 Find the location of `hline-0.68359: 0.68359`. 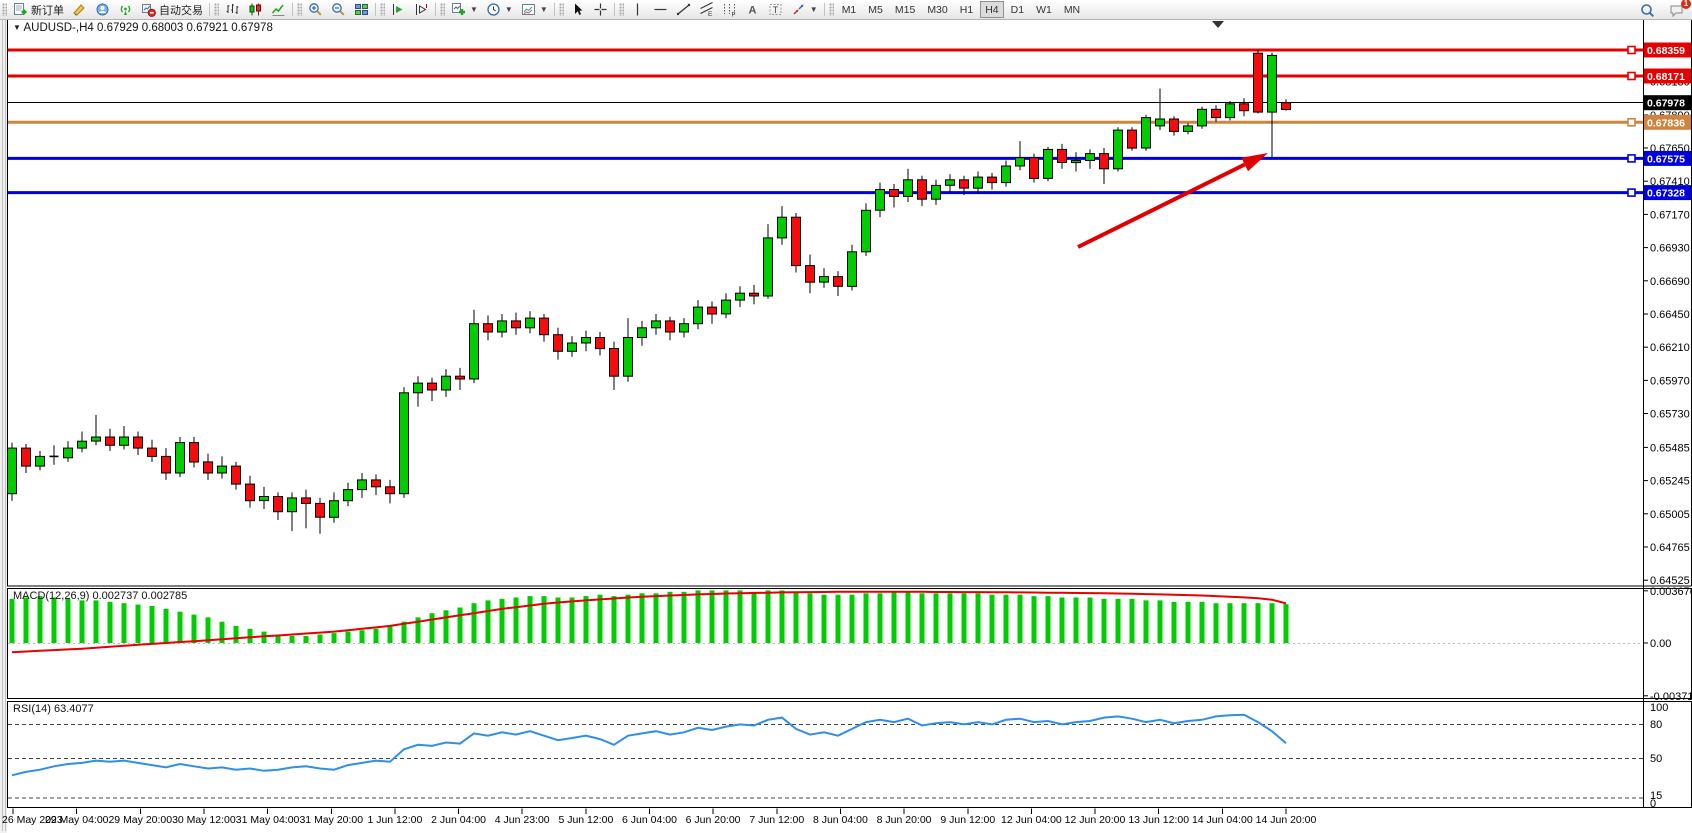

hline-0.68359: 0.68359 is located at coordinates (849, 50).